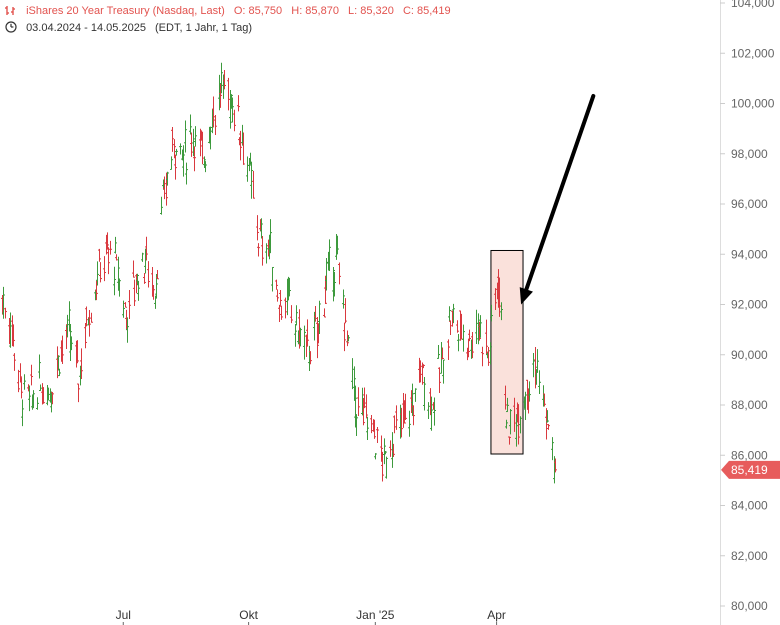 The image size is (780, 625). What do you see at coordinates (258, 11) in the screenshot?
I see `open-value: O: 85,750` at bounding box center [258, 11].